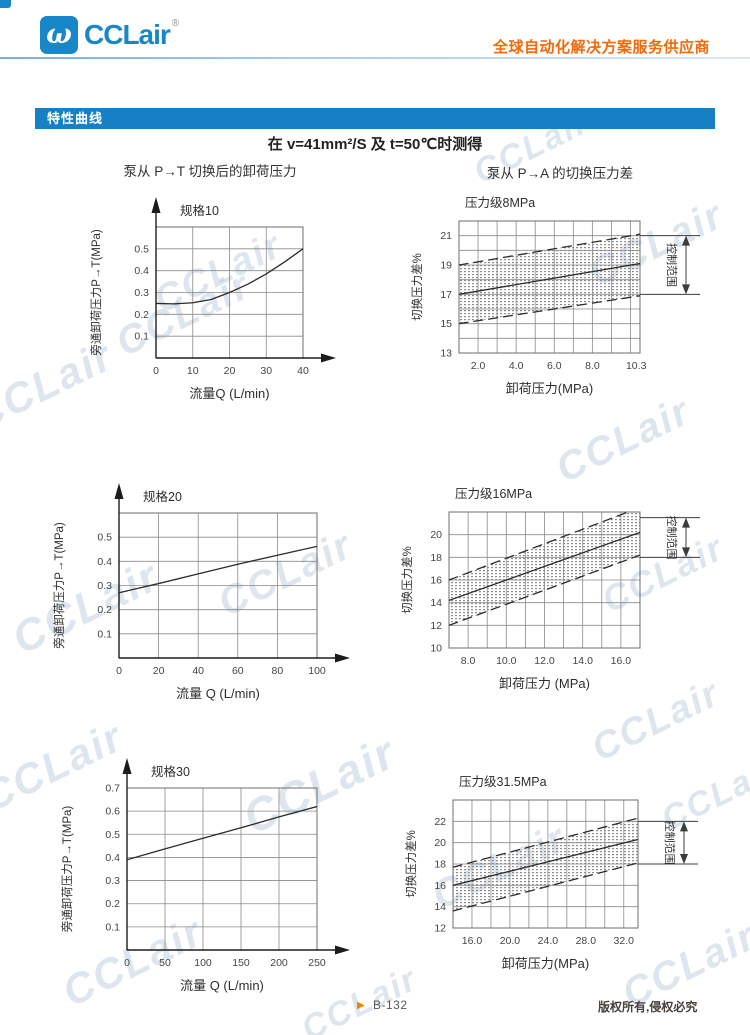 The image size is (750, 1035). Describe the element at coordinates (193, 371) in the screenshot. I see `svg-text: 10` at that location.